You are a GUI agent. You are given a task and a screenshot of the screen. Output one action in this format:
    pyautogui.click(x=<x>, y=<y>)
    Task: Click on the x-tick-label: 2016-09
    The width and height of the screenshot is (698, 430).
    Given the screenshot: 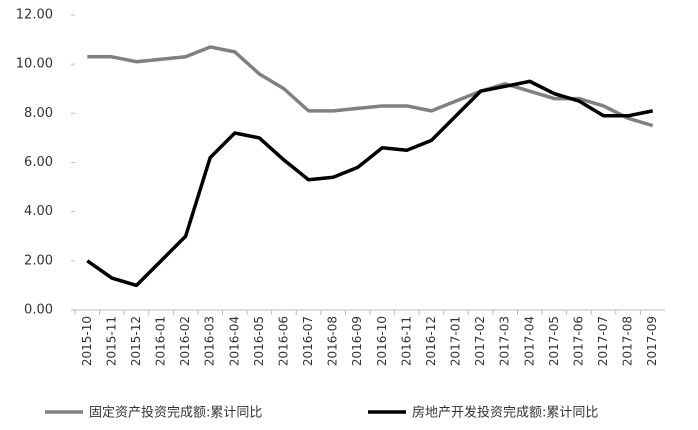 What is the action you would take?
    pyautogui.click(x=357, y=341)
    